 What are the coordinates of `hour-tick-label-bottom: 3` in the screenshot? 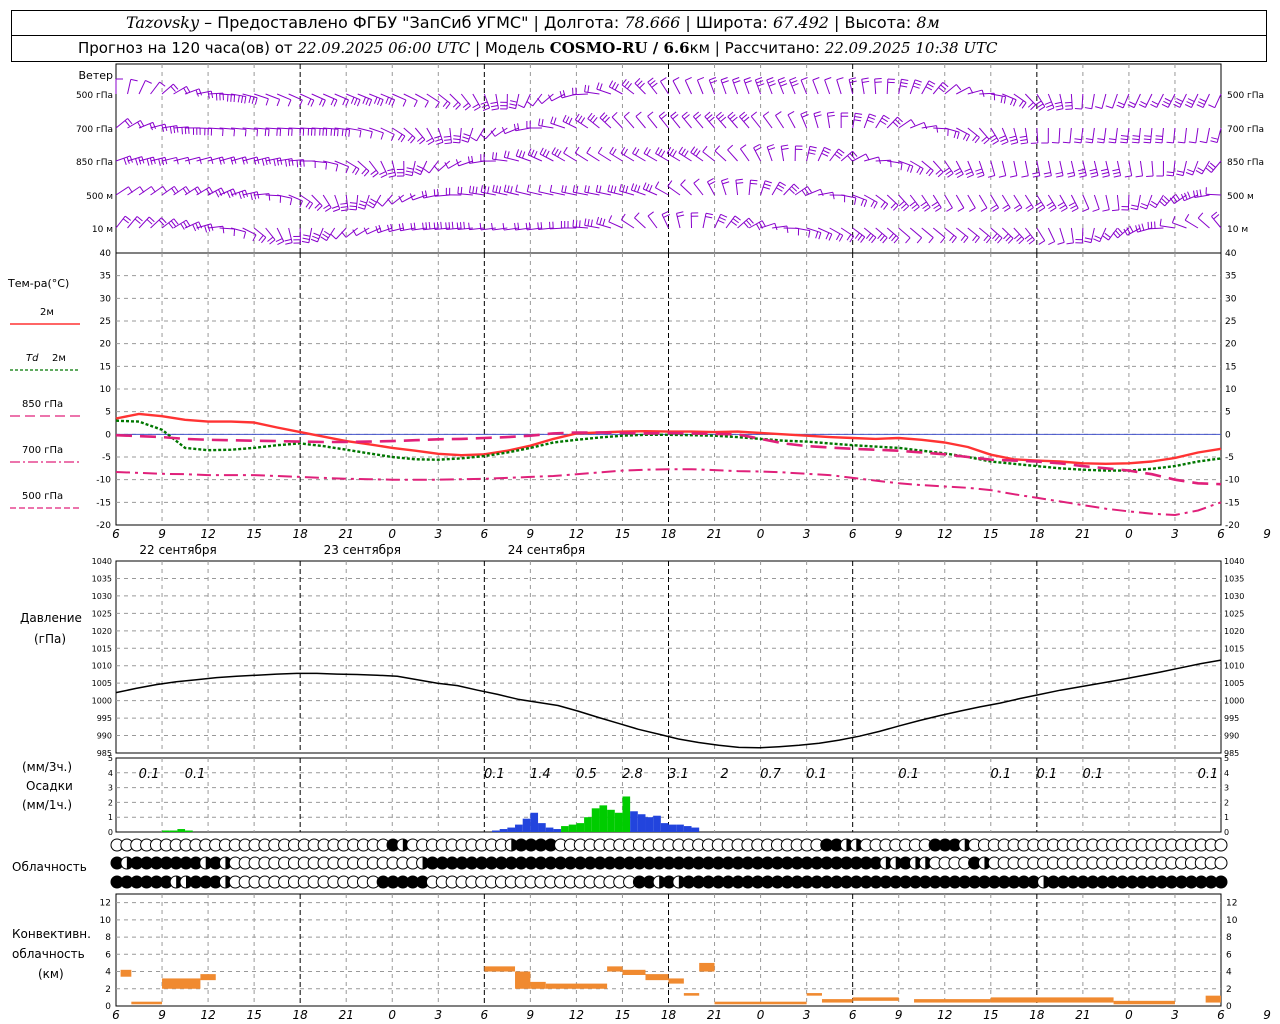 It's located at (438, 1015).